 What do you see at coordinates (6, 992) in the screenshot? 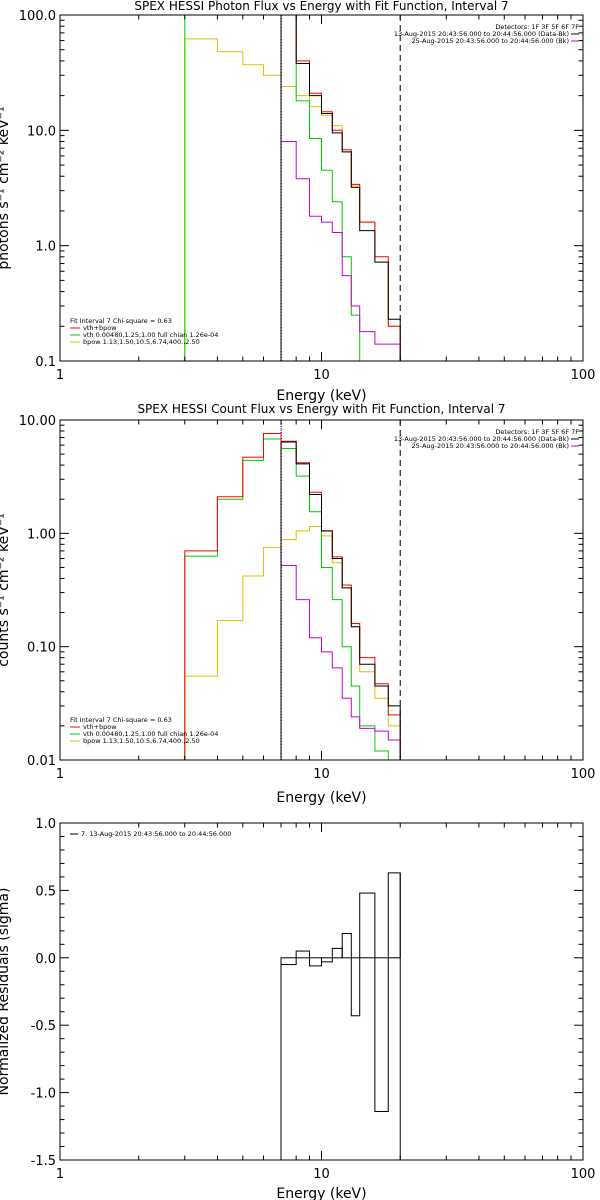
I see `y-axis-label: Normalized Residuals (sigma)` at bounding box center [6, 992].